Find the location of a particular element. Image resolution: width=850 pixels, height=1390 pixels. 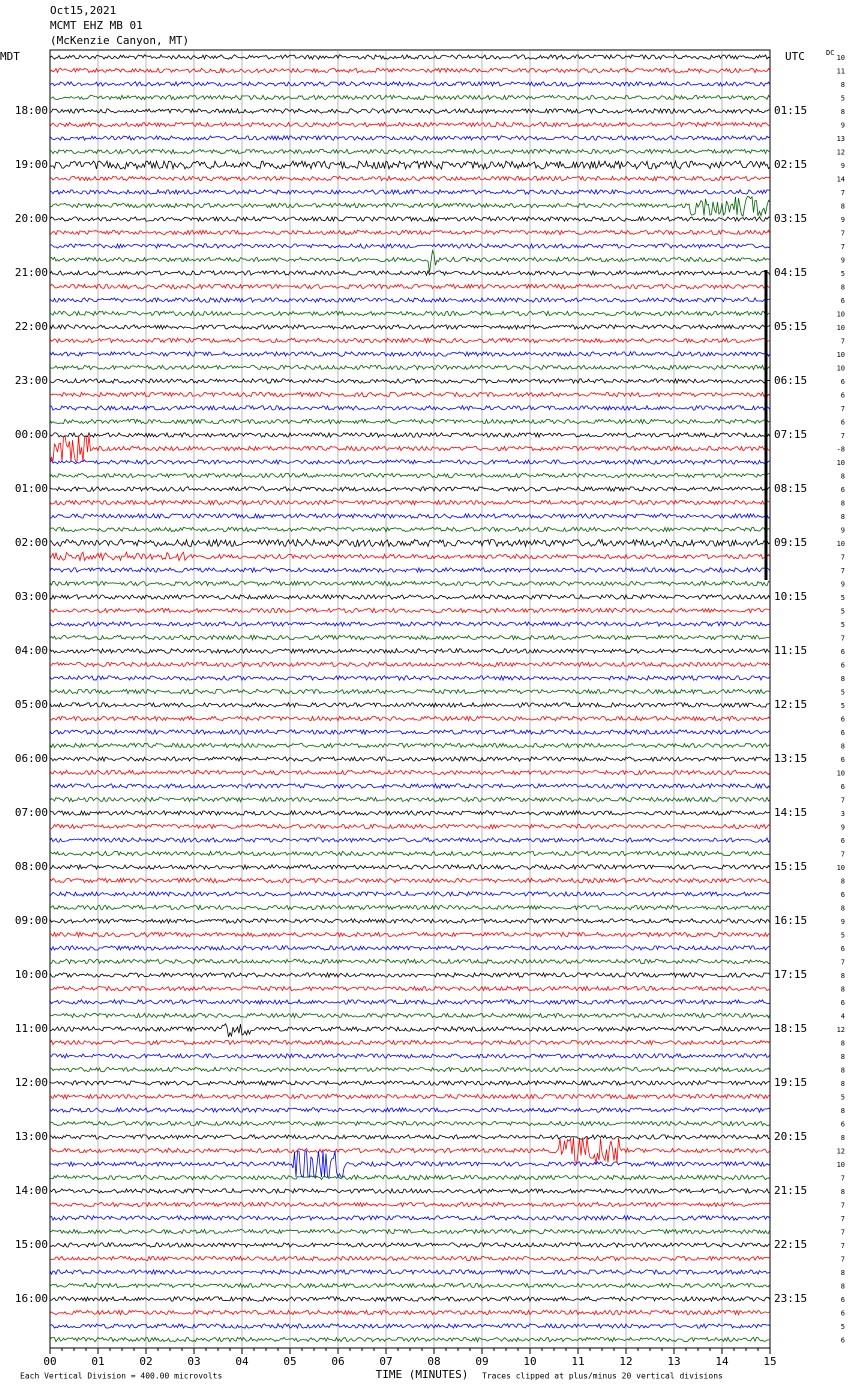

left-label: 13:00 is located at coordinates (31, 1136).